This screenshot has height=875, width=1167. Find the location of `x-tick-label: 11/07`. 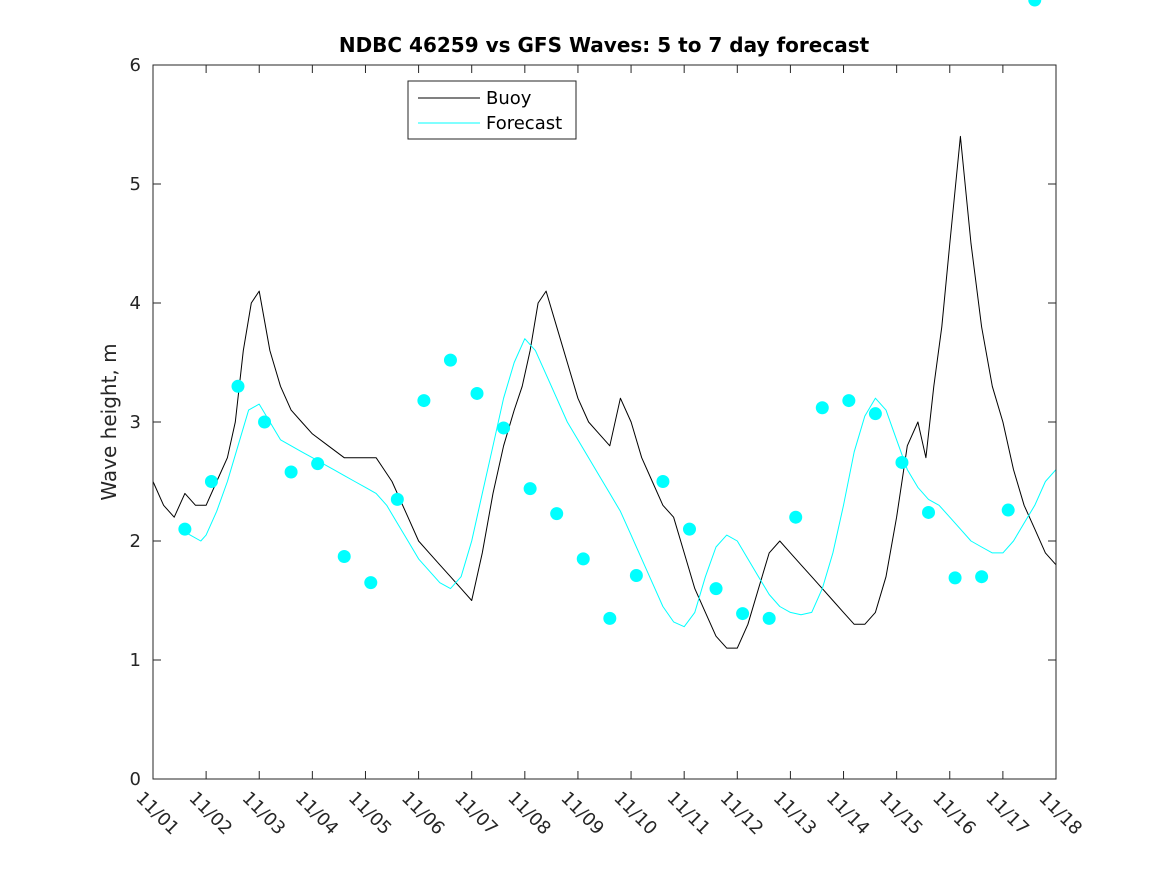

x-tick-label: 11/07 is located at coordinates (476, 814).